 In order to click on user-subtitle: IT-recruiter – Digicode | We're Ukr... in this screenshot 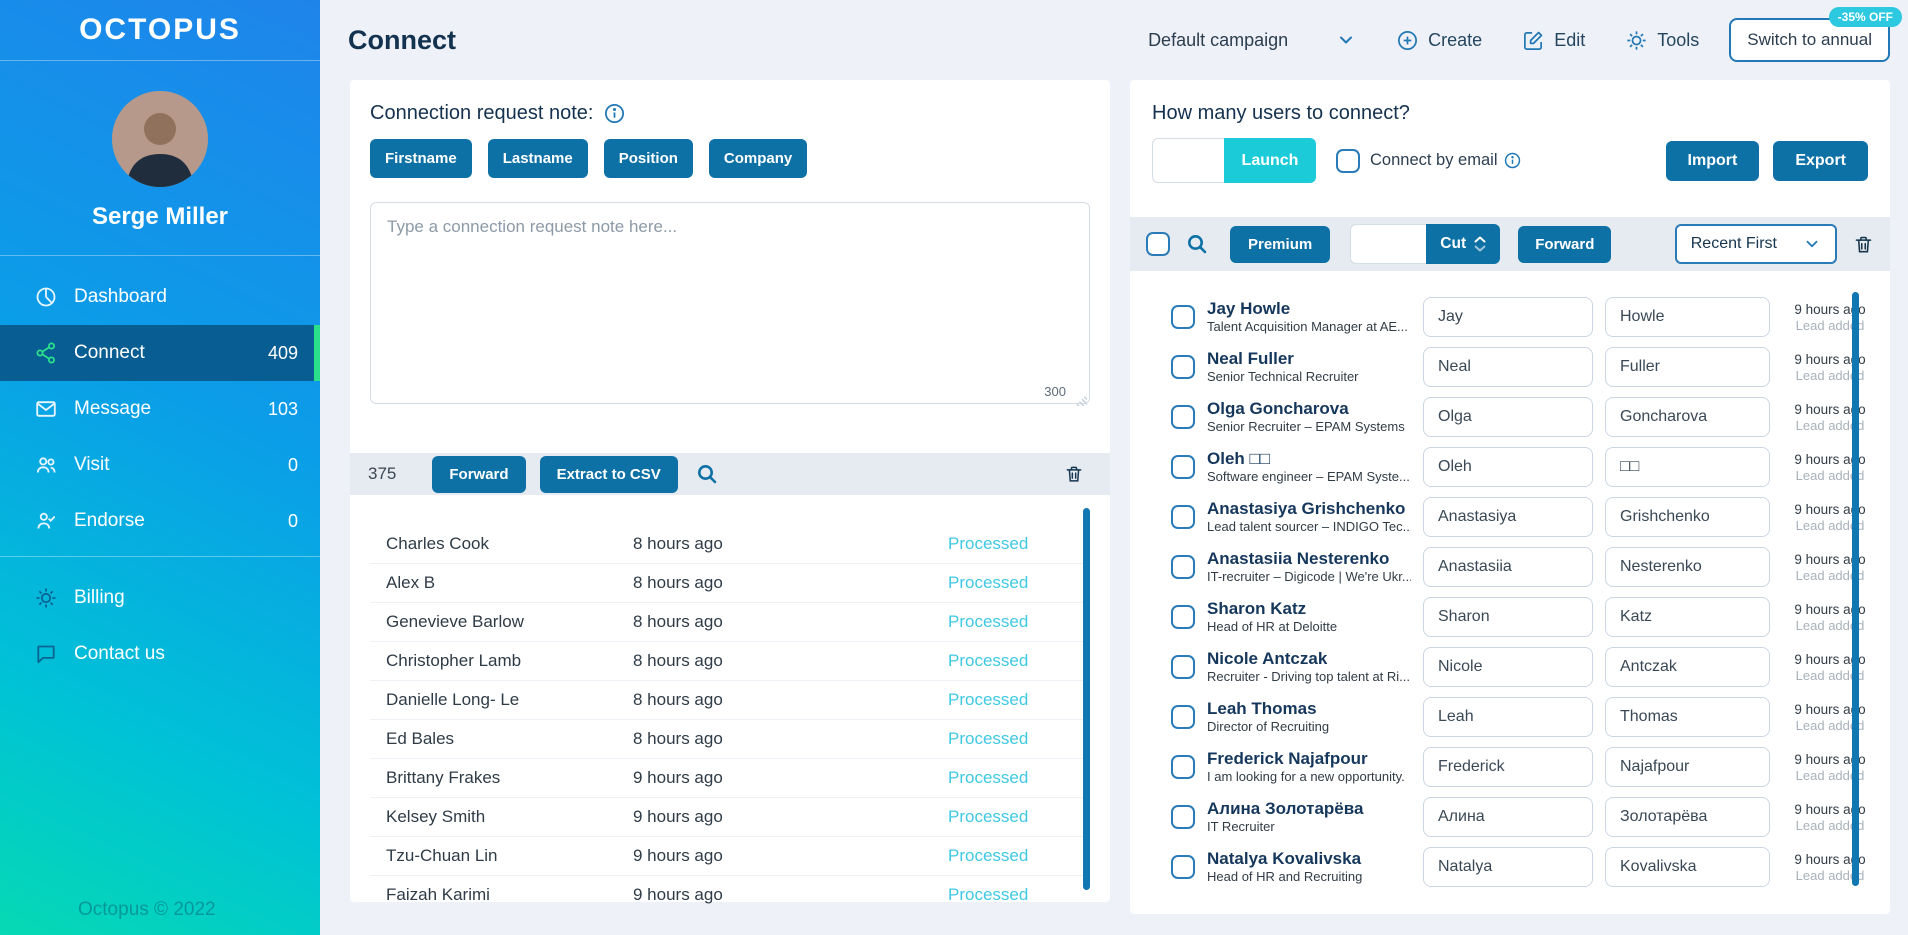, I will do `click(1309, 576)`.